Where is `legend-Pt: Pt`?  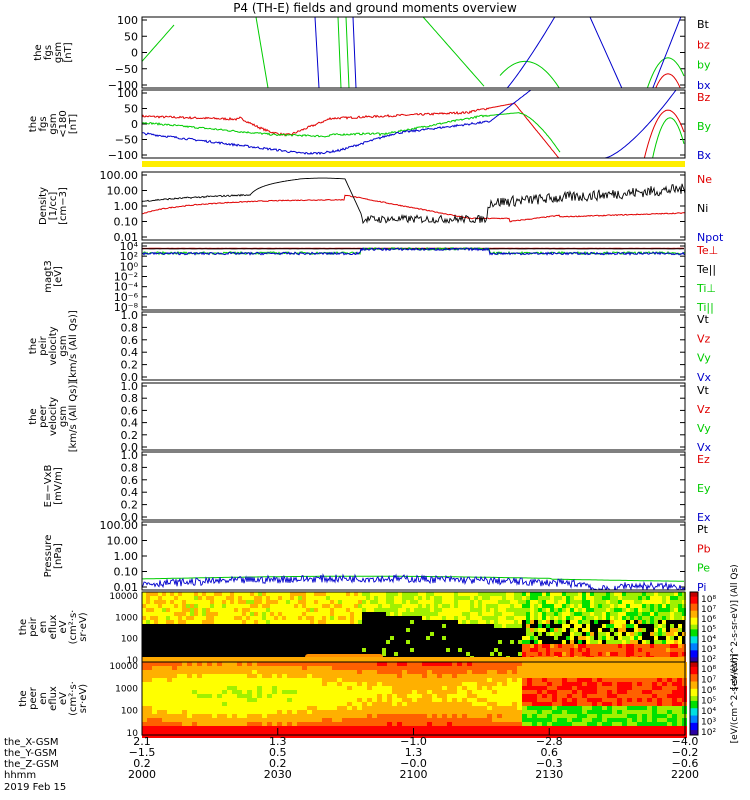
legend-Pt: Pt is located at coordinates (703, 529).